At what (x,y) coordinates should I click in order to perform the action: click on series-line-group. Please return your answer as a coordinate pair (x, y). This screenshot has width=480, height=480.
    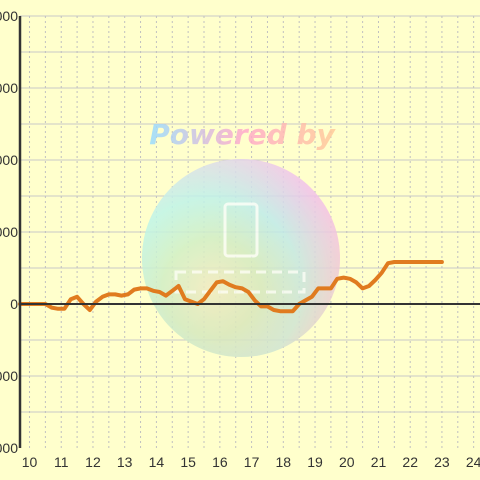
    Looking at the image, I should click on (231, 287).